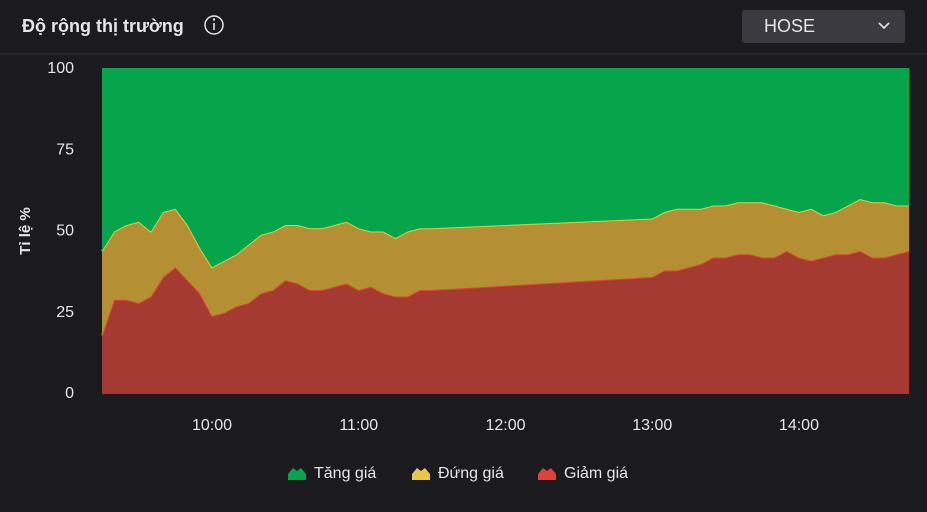 The height and width of the screenshot is (512, 927). What do you see at coordinates (596, 473) in the screenshot?
I see `legend-label: Giảm giá` at bounding box center [596, 473].